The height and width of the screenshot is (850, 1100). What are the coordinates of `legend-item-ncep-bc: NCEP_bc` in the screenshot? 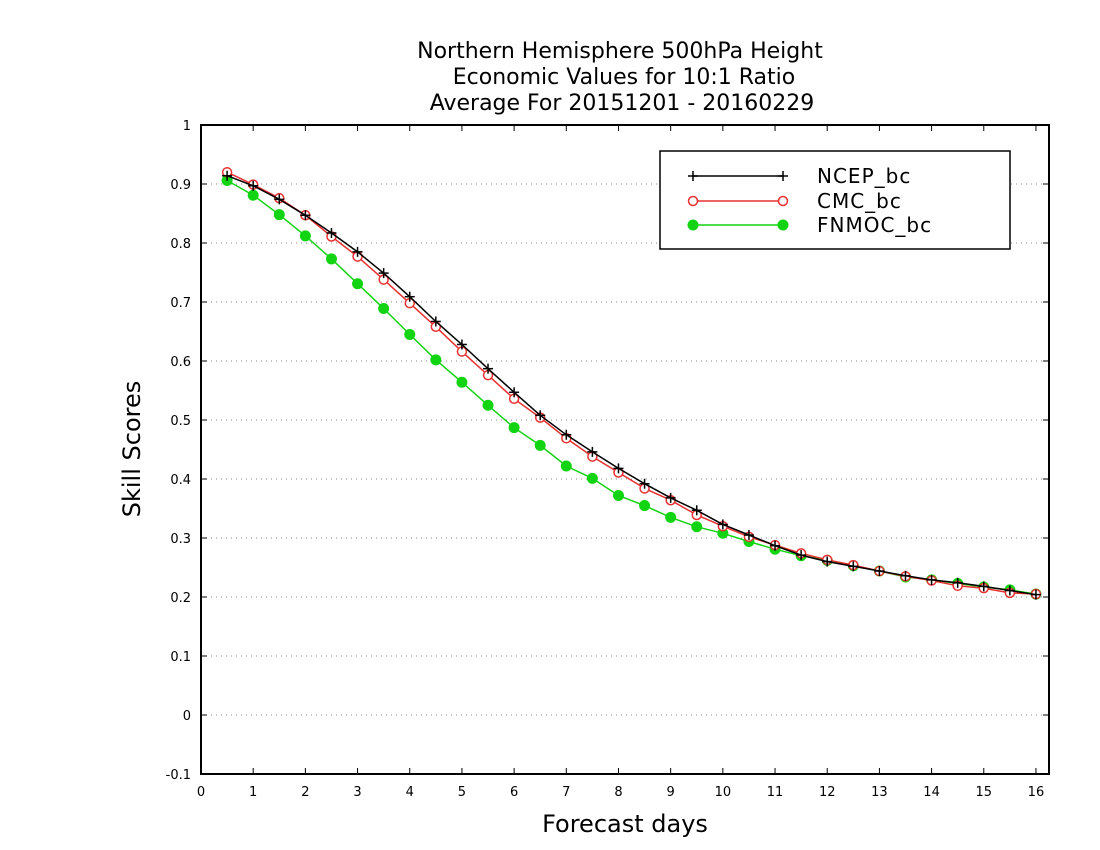 It's located at (799, 176).